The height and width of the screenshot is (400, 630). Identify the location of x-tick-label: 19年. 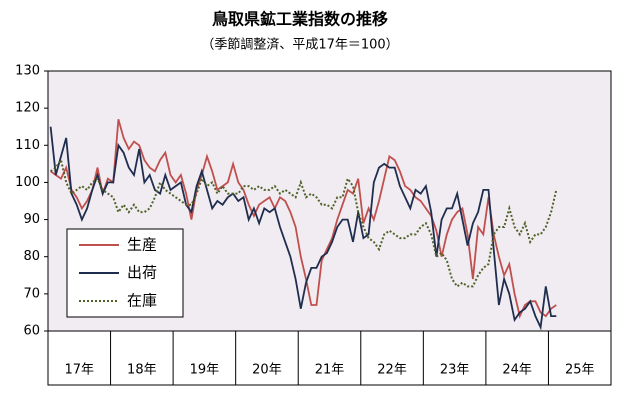
(205, 370).